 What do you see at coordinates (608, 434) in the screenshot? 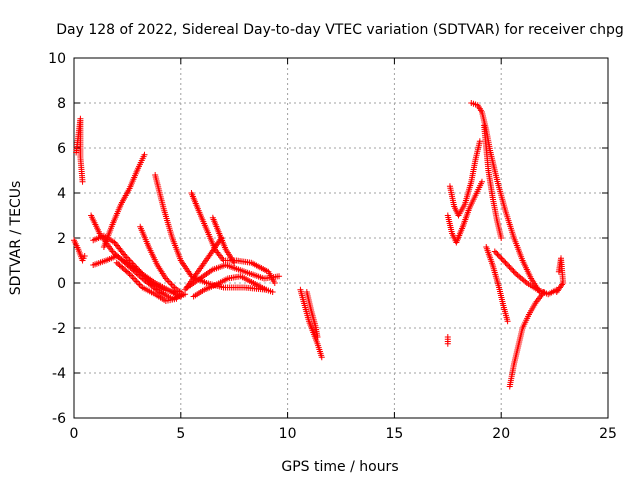
I see `x-tick-label: 25` at bounding box center [608, 434].